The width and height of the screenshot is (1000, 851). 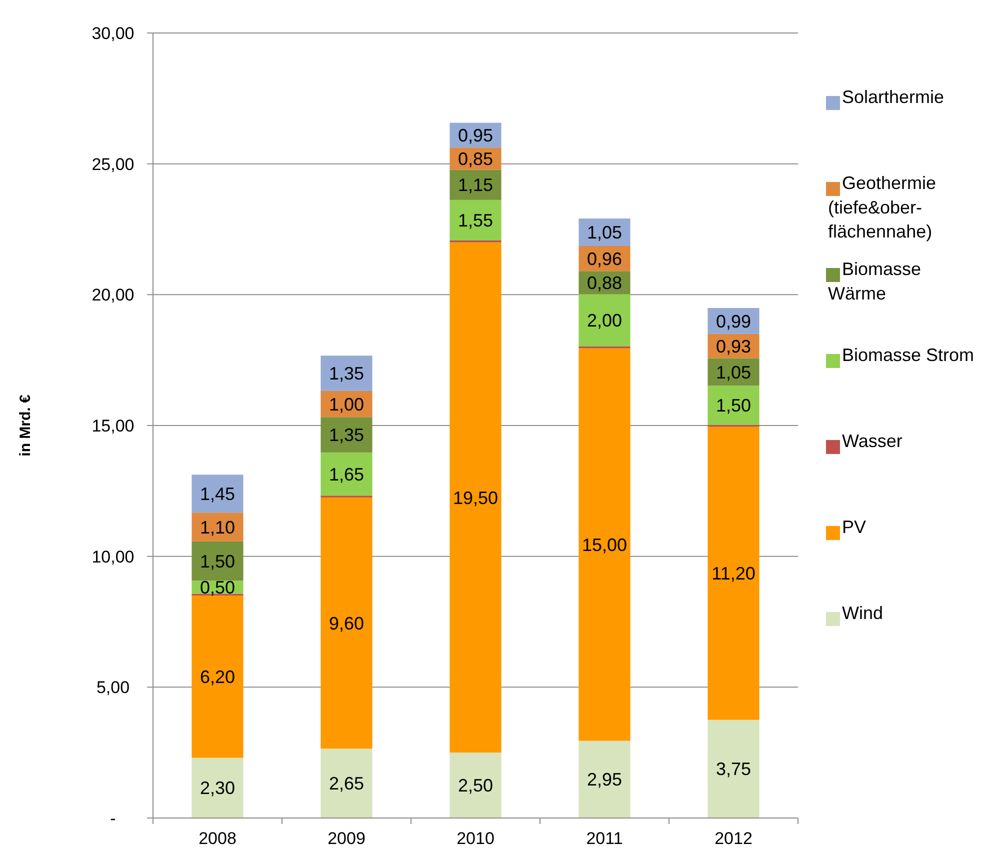 I want to click on y-tick-label: 30,00, so click(x=113, y=33).